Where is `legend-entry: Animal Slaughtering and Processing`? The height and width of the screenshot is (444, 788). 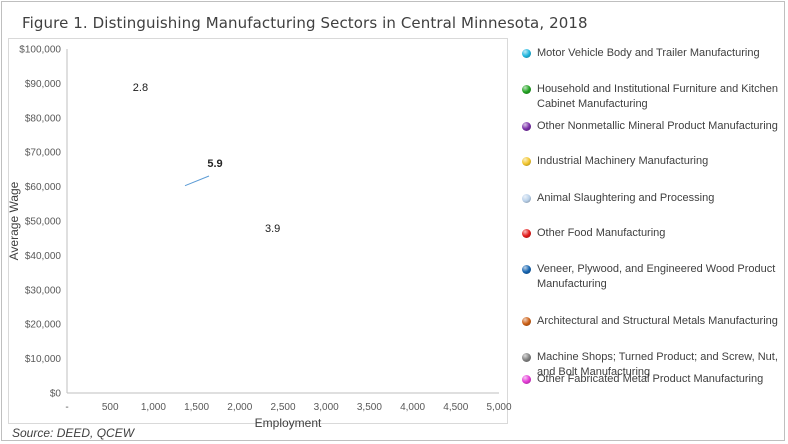
legend-entry: Animal Slaughtering and Processing is located at coordinates (653, 198).